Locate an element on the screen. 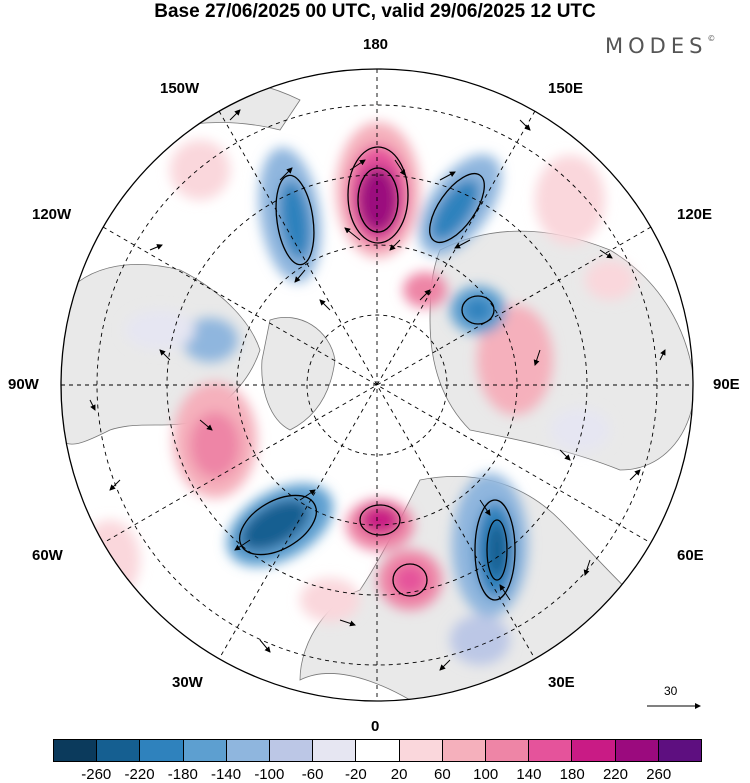 This screenshot has height=783, width=750. lon-label-bottom: 0 is located at coordinates (375, 726).